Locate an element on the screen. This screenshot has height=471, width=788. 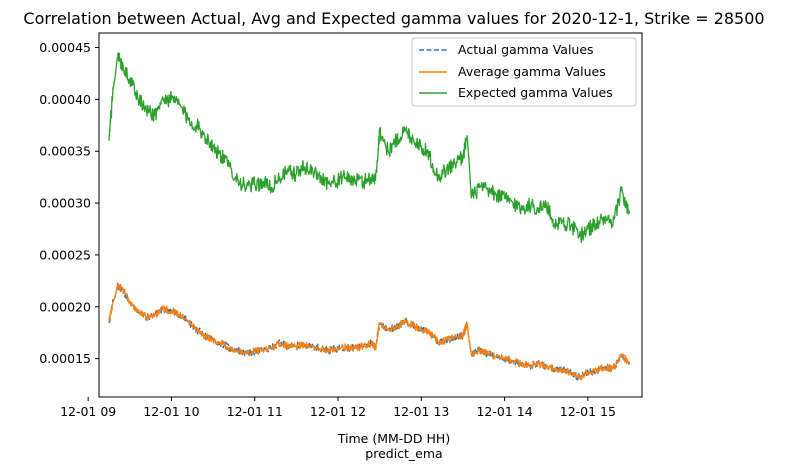
x-axis-label: Time (MM-DD HH) is located at coordinates (393, 438).